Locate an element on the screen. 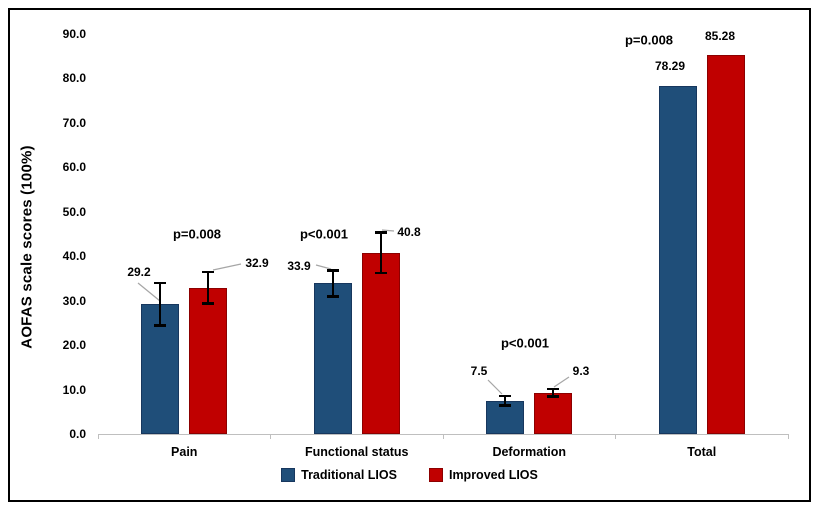 This screenshot has height=511, width=821. data-label-improved-lios-functional-status: 40.8 is located at coordinates (409, 232).